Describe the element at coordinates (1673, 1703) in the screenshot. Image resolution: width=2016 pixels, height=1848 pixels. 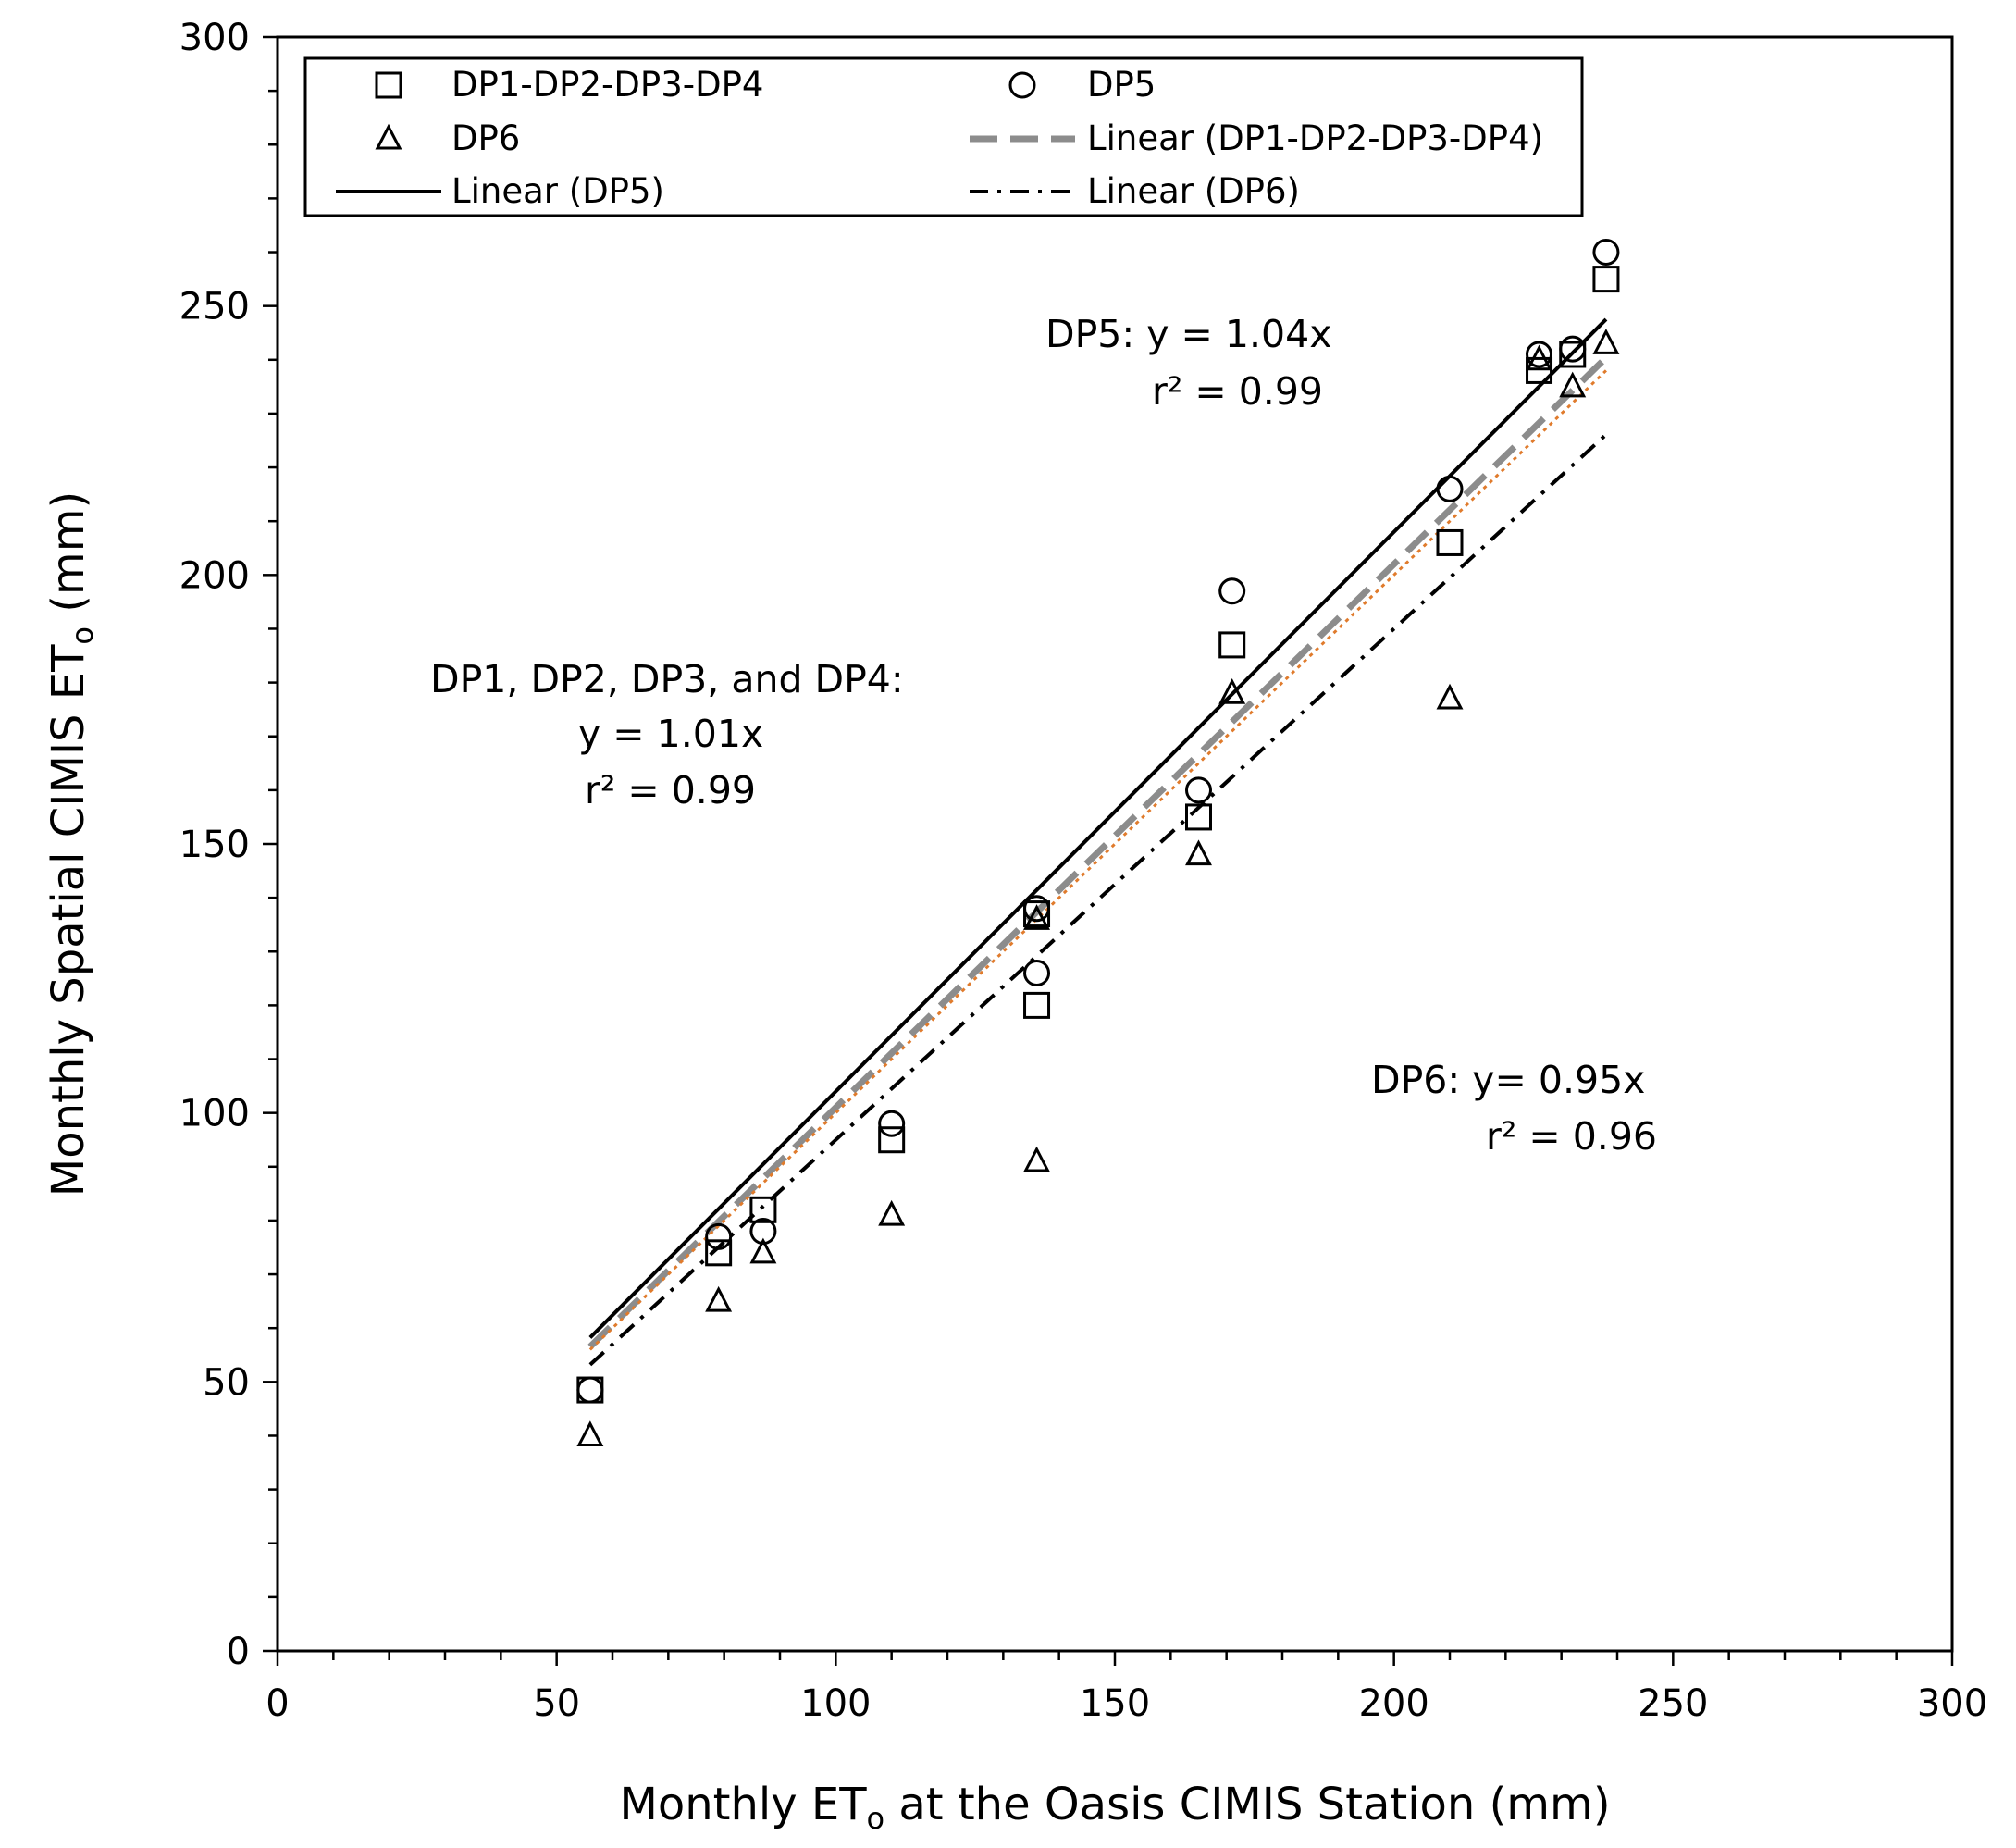
I see `x-tick-label: 250` at that location.